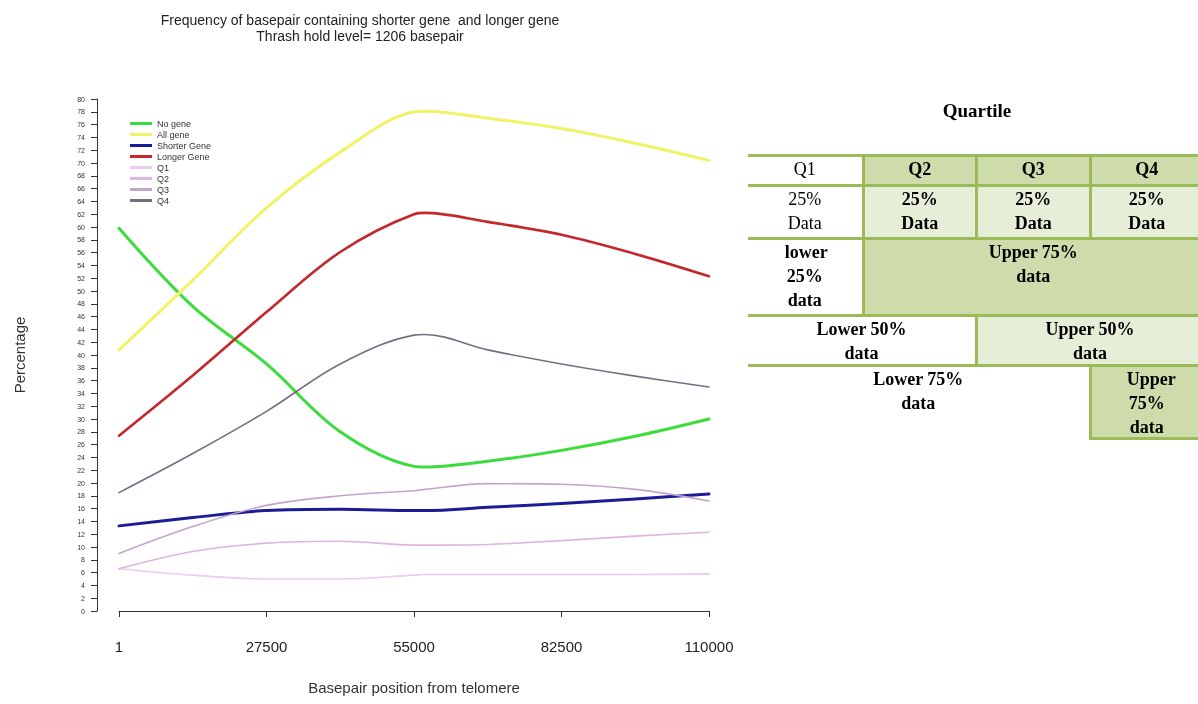  I want to click on text: Q3, so click(1033, 169).